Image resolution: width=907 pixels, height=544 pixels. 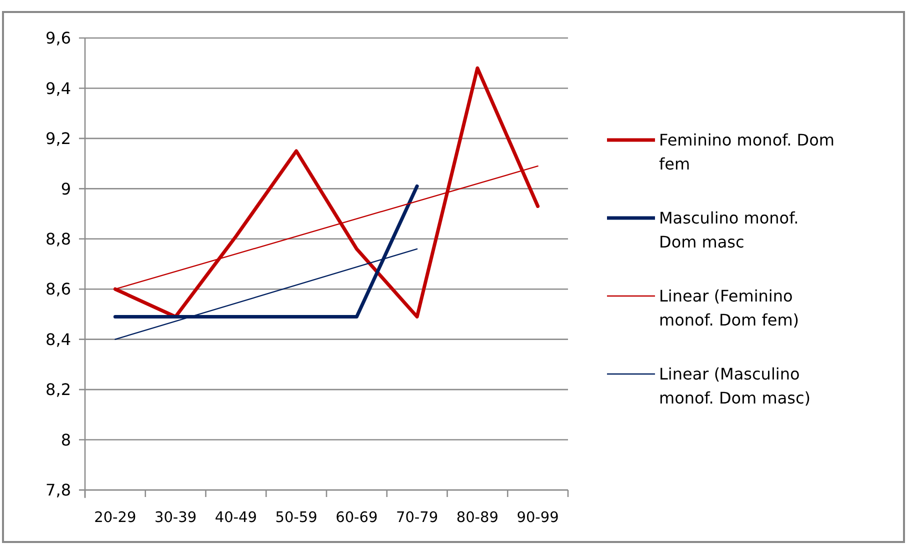 What do you see at coordinates (65, 188) in the screenshot?
I see `y-tick-label: 9` at bounding box center [65, 188].